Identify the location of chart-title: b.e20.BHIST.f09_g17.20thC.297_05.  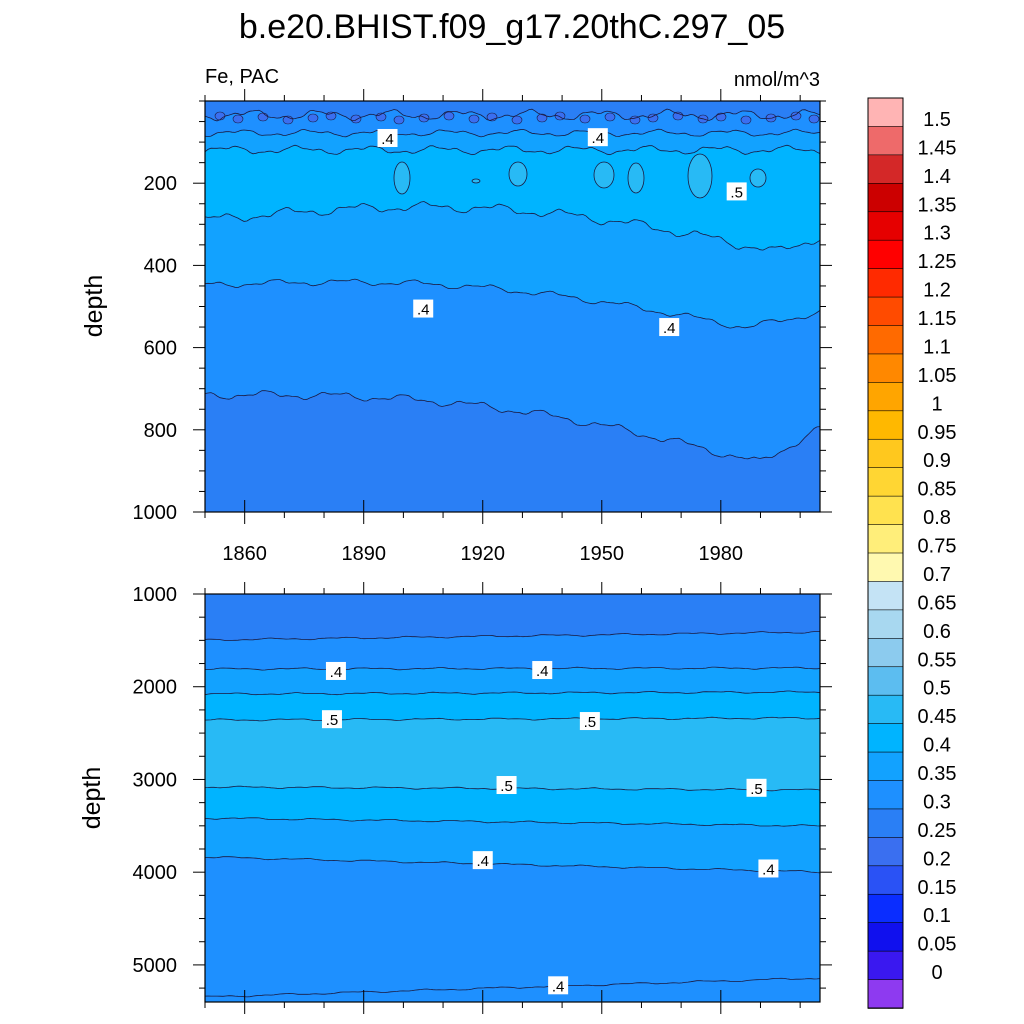
(512, 27).